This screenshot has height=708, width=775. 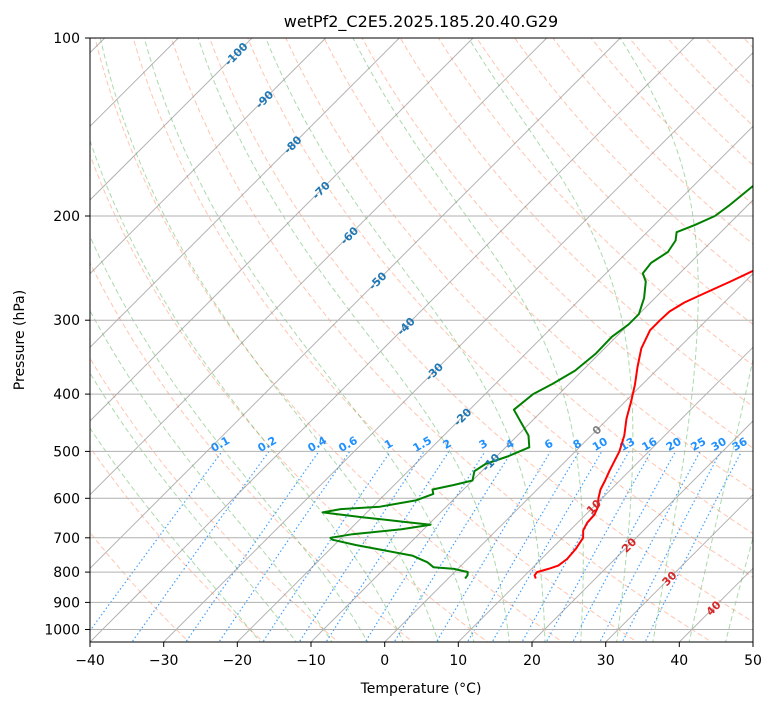 What do you see at coordinates (66, 39) in the screenshot?
I see `y-tick-label: 100` at bounding box center [66, 39].